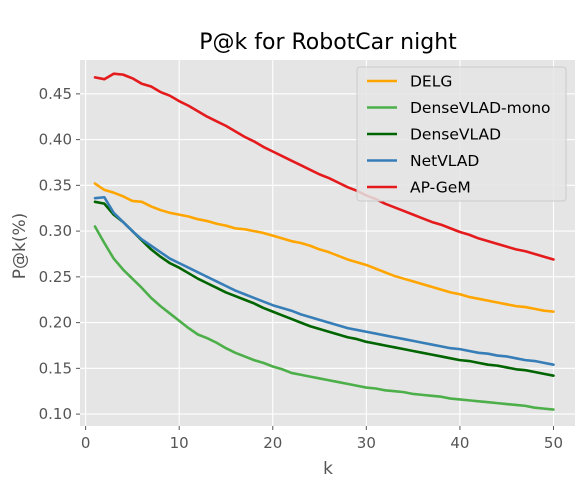 The width and height of the screenshot is (585, 480). What do you see at coordinates (480, 108) in the screenshot?
I see `legend-label-1: DenseVLAD-mono` at bounding box center [480, 108].